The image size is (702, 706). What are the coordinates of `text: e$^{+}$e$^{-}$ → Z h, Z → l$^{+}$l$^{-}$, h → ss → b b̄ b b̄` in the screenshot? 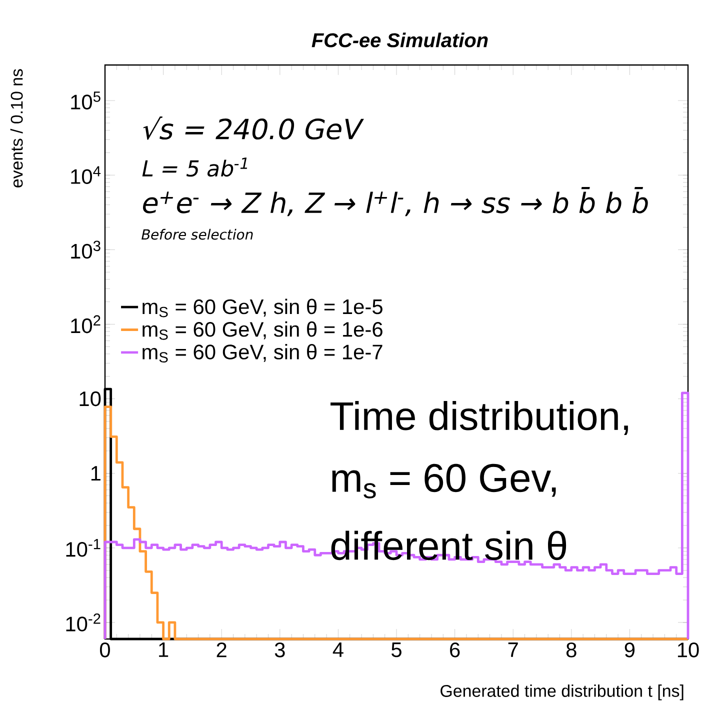 It's located at (395, 201).